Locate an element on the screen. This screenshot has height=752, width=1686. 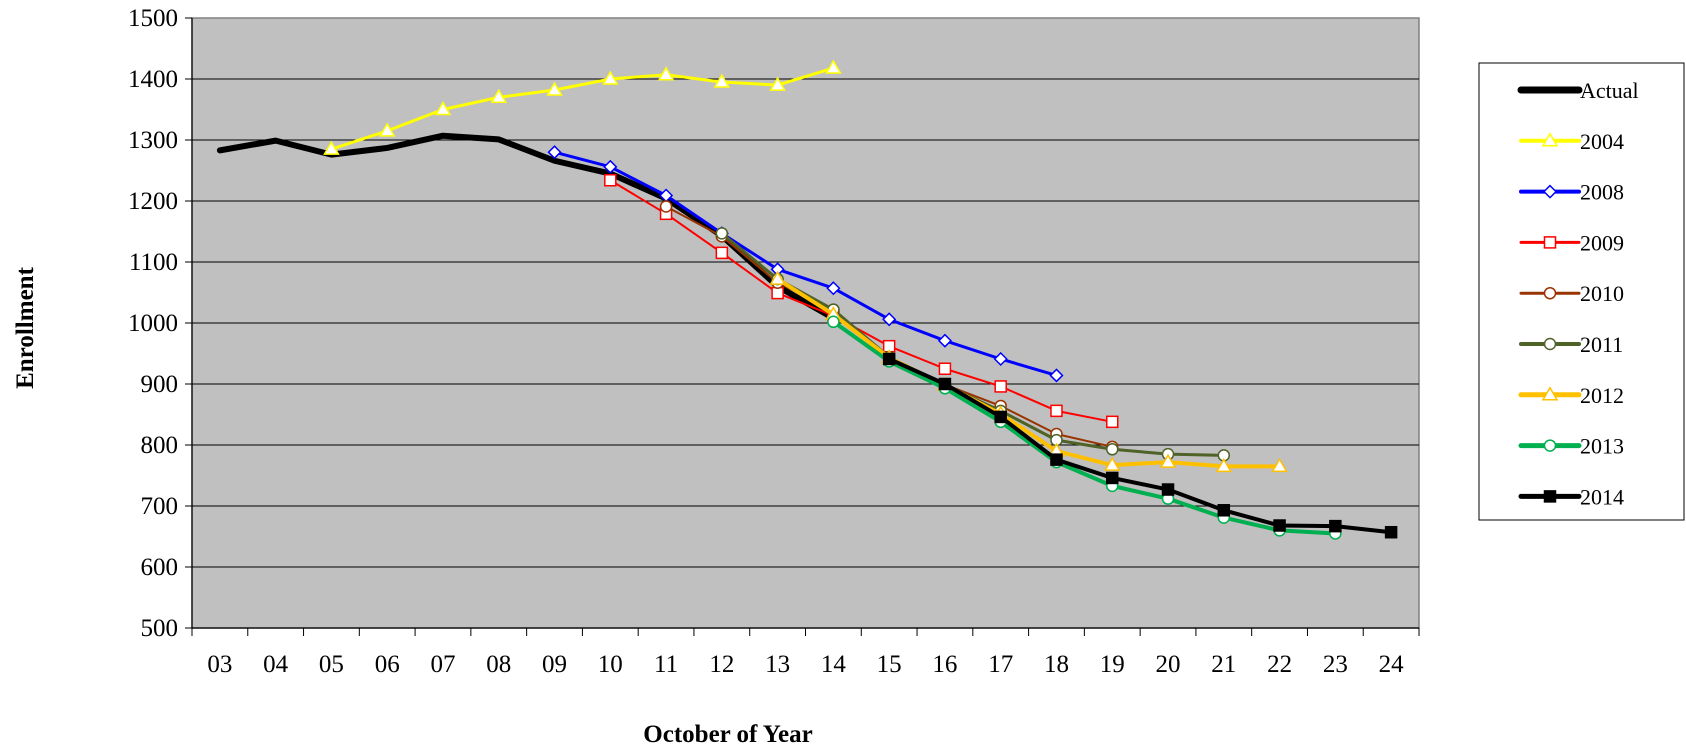
series-2004 is located at coordinates (582, 107).